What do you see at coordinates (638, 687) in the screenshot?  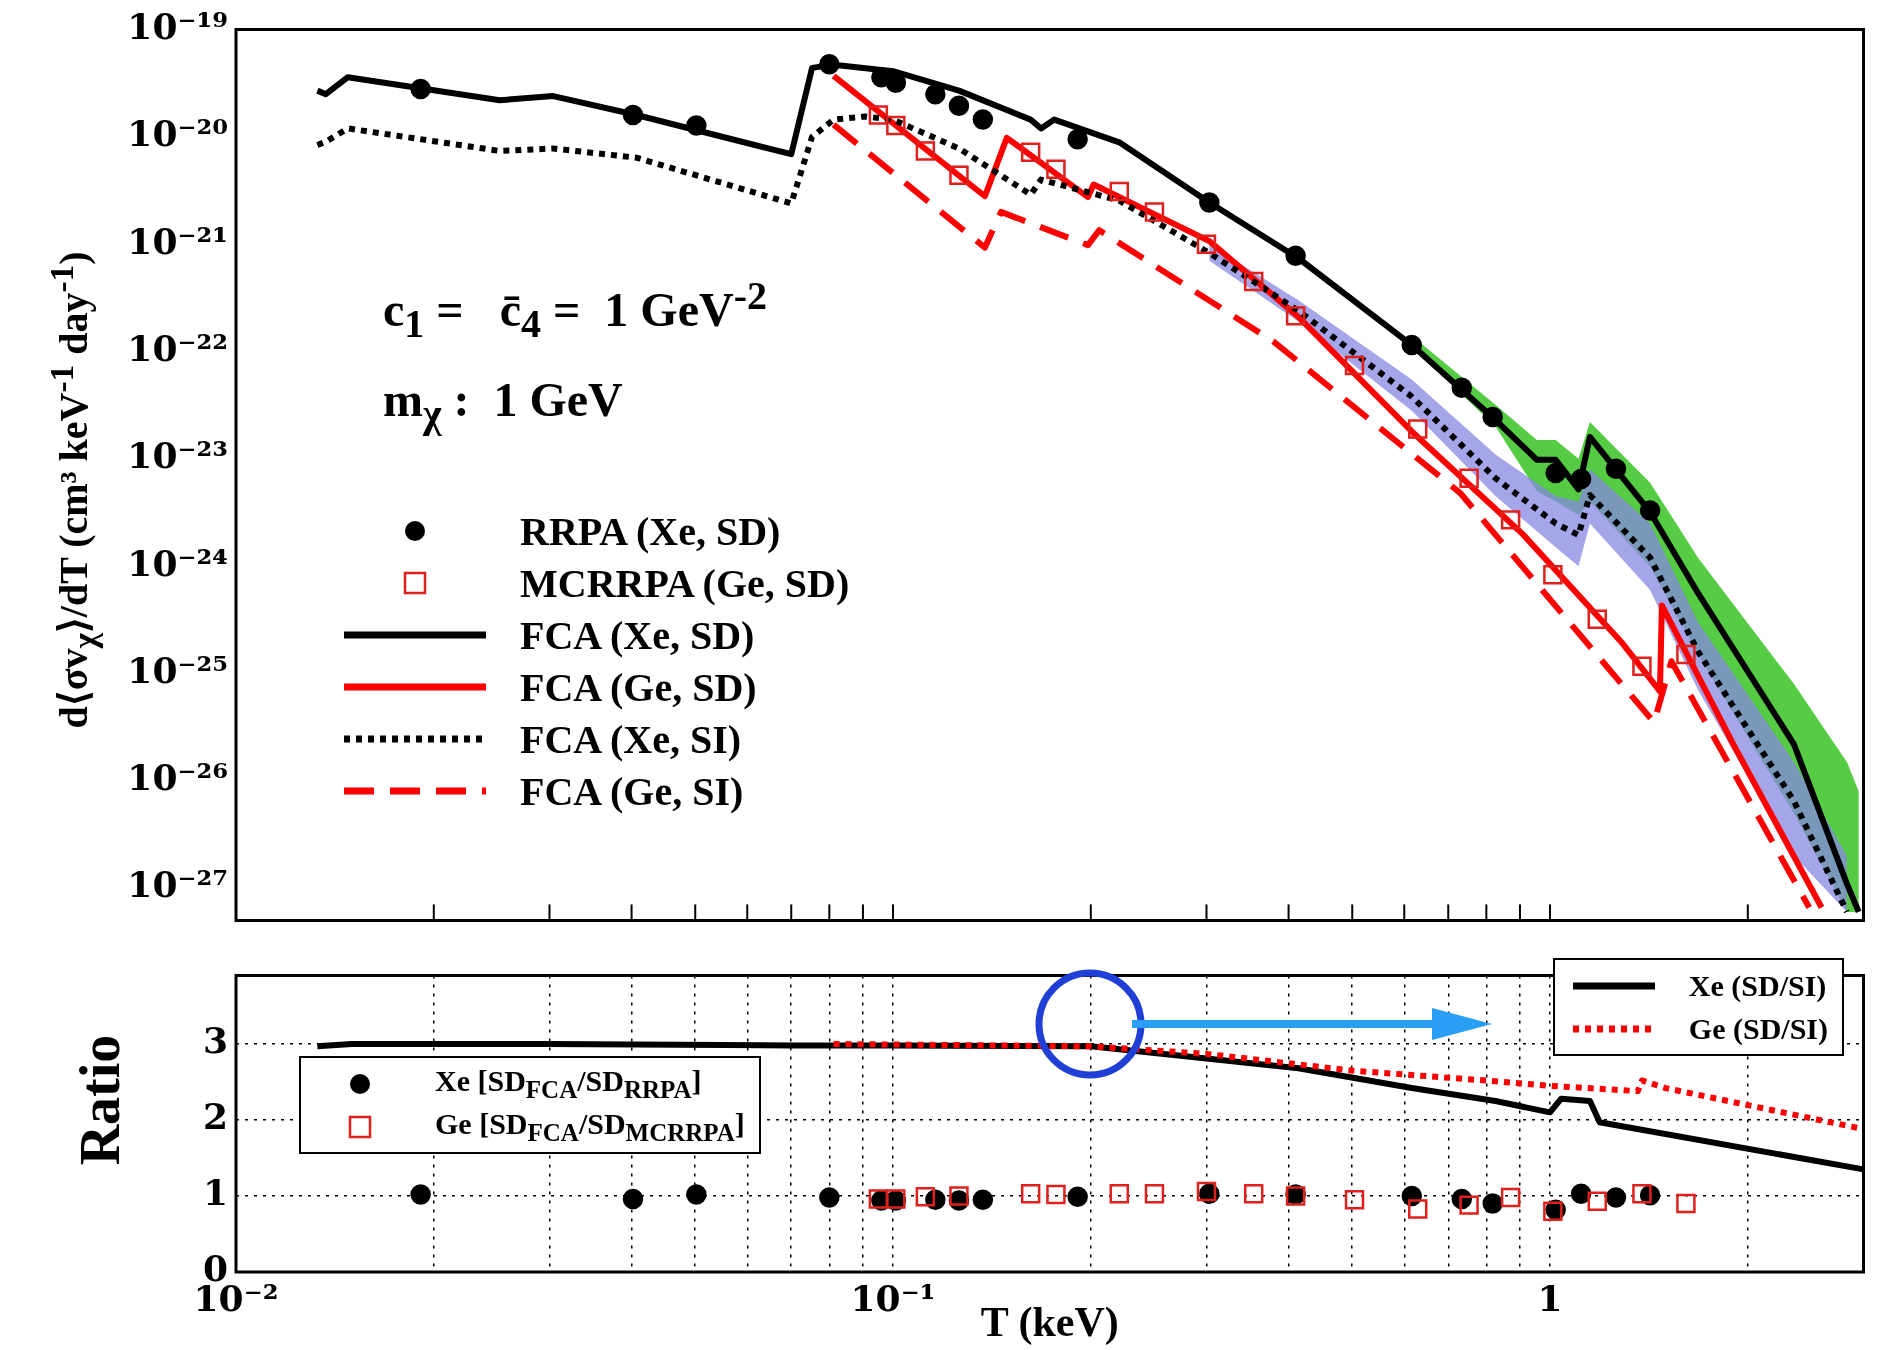 I see `legend-label: FCA (Ge, SD)` at bounding box center [638, 687].